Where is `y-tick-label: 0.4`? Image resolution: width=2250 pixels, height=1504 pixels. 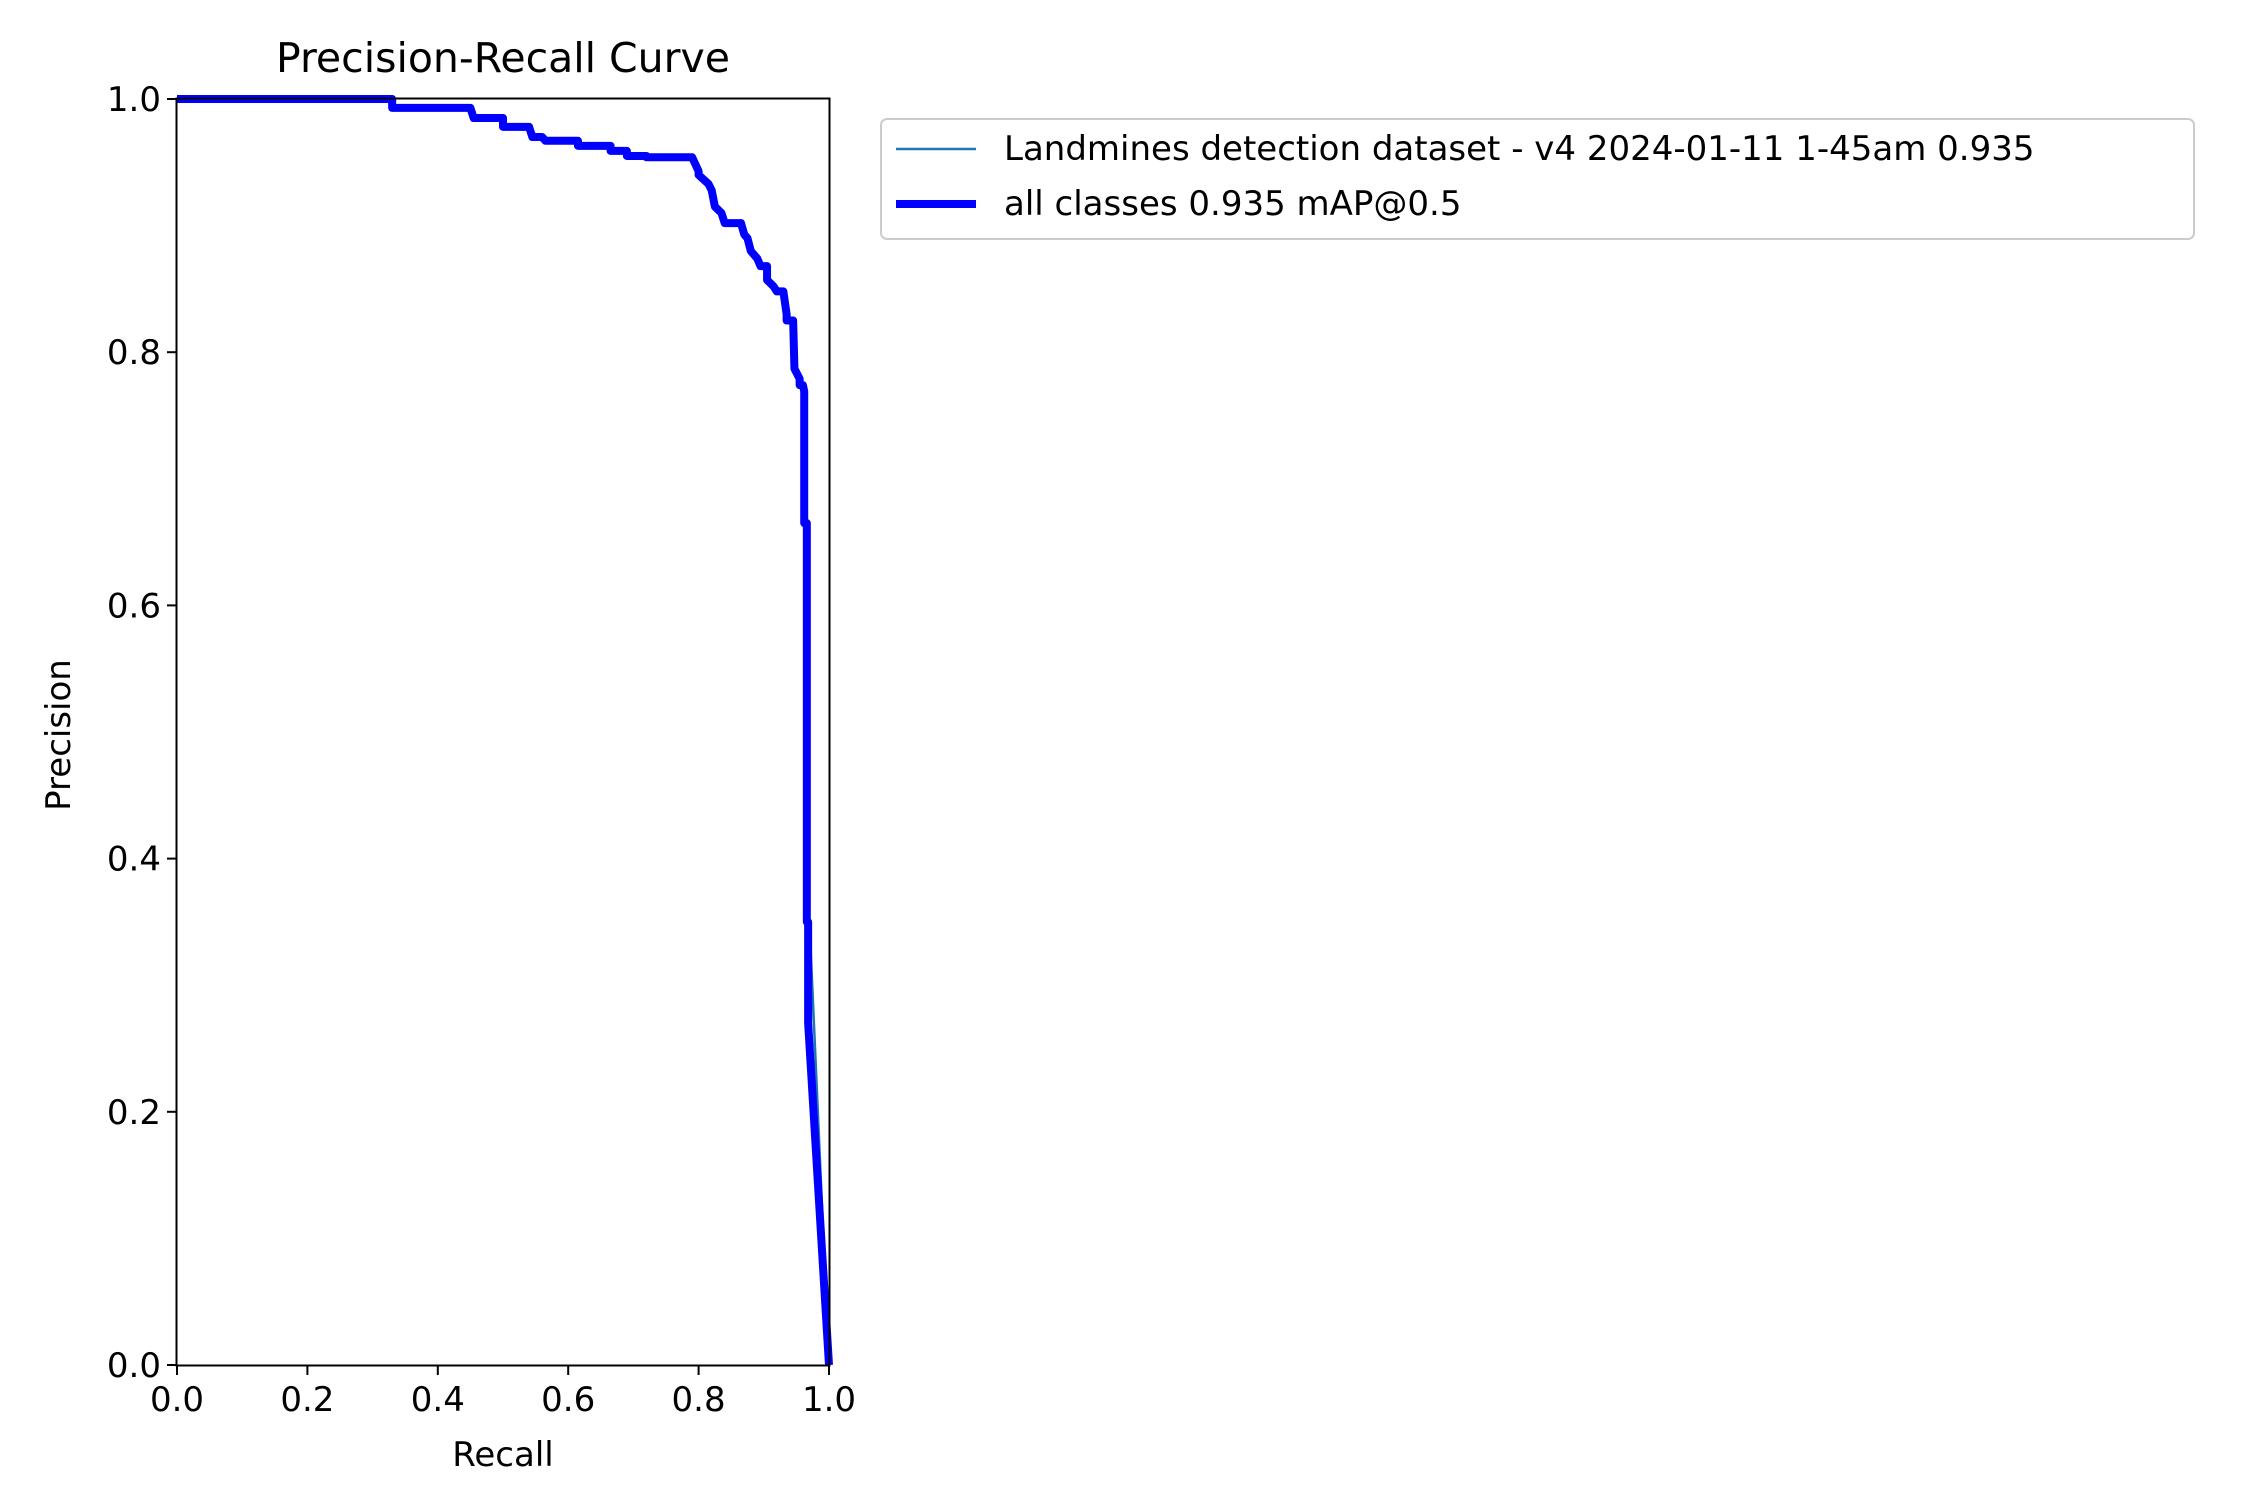 y-tick-label: 0.4 is located at coordinates (134, 860).